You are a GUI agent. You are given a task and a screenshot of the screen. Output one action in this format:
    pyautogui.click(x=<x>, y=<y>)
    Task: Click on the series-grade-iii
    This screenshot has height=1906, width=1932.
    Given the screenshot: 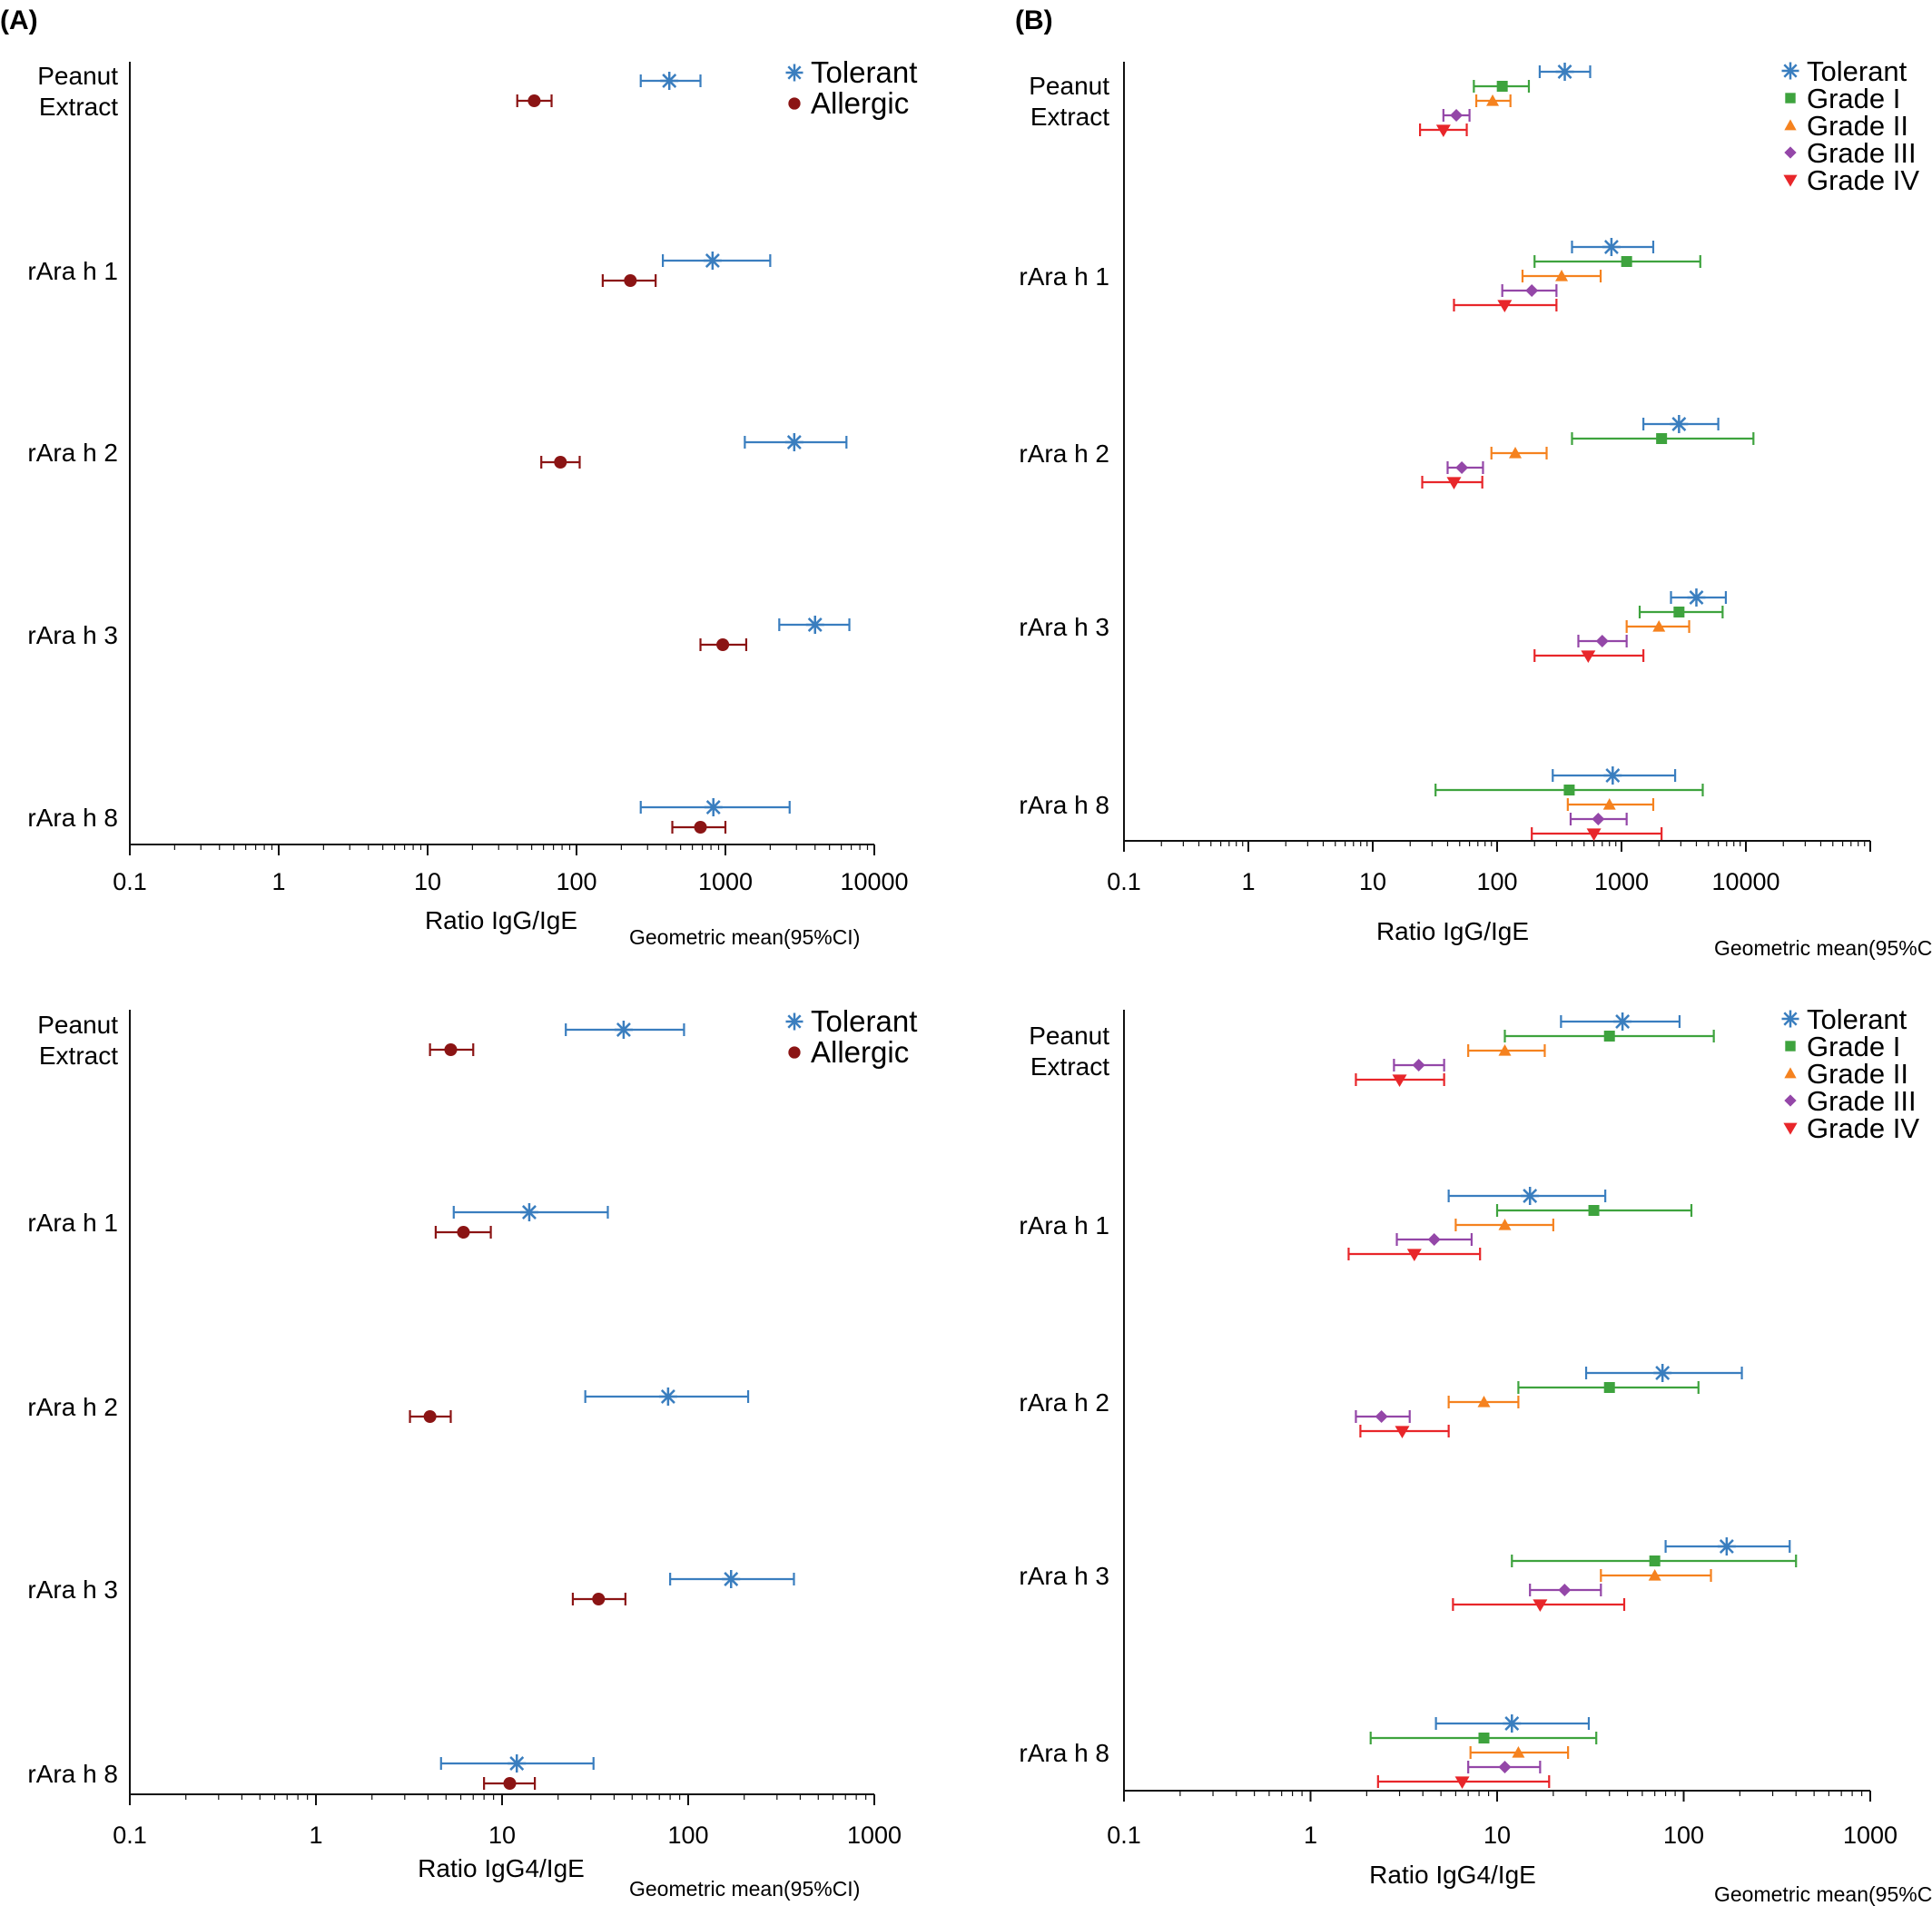 What is the action you would take?
    pyautogui.click(x=1479, y=1416)
    